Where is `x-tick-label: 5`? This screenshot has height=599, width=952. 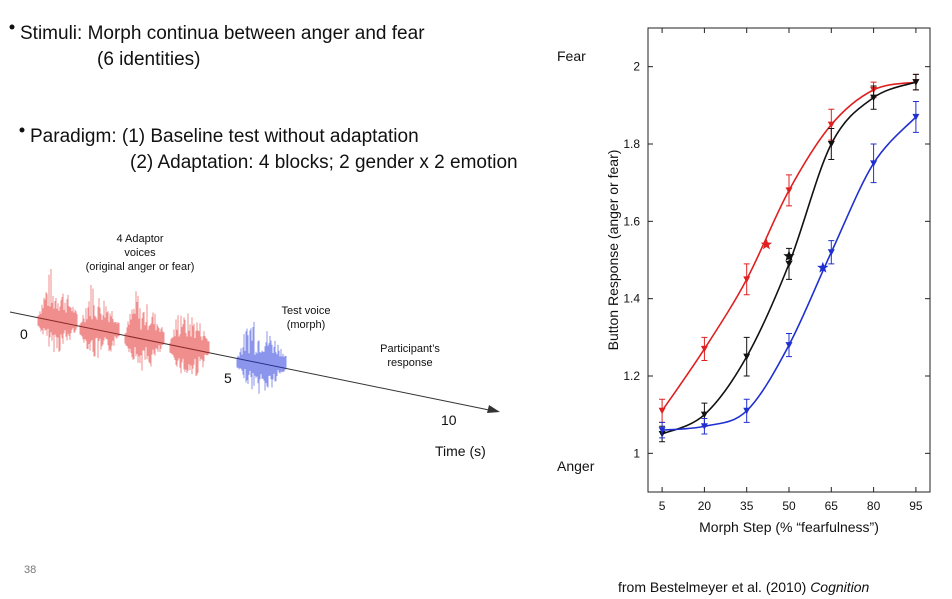 x-tick-label: 5 is located at coordinates (662, 506).